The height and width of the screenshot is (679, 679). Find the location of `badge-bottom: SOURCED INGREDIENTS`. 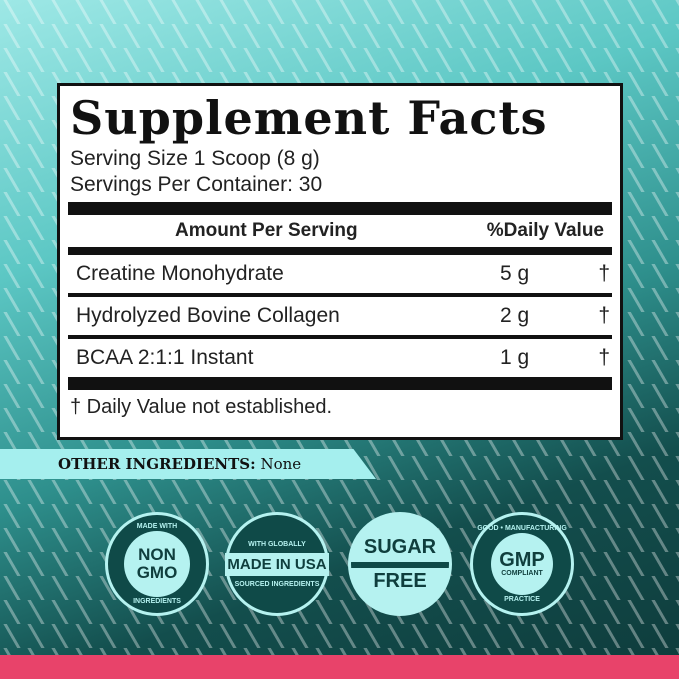

badge-bottom: SOURCED INGREDIENTS is located at coordinates (277, 584).